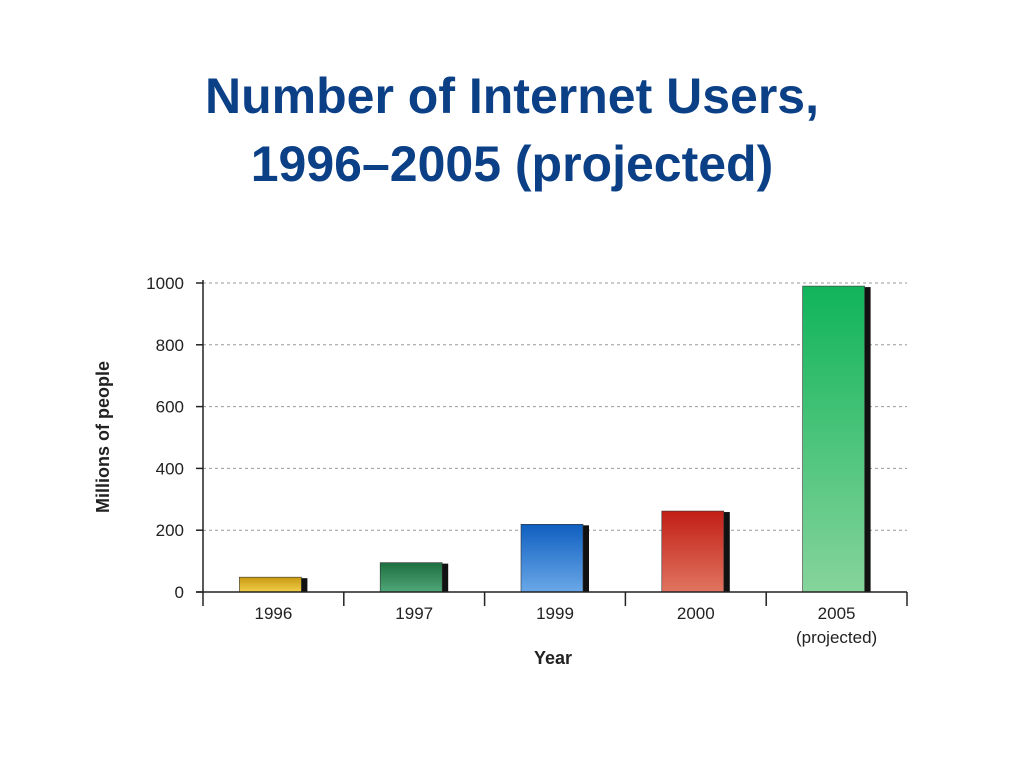 This screenshot has height=768, width=1024. Describe the element at coordinates (170, 468) in the screenshot. I see `y-tick-label: 400` at that location.